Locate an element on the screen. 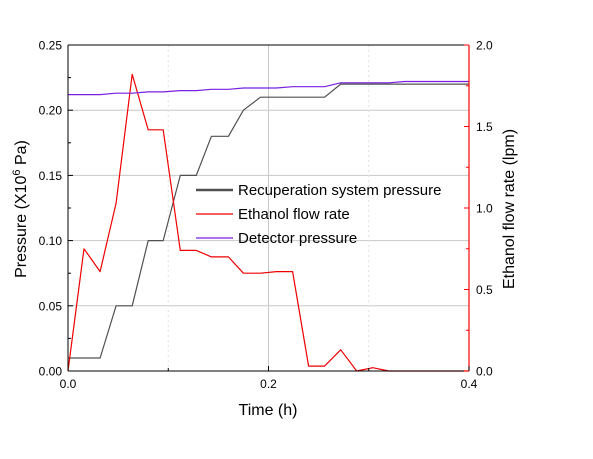 The image size is (593, 459). series-line is located at coordinates (268, 88).